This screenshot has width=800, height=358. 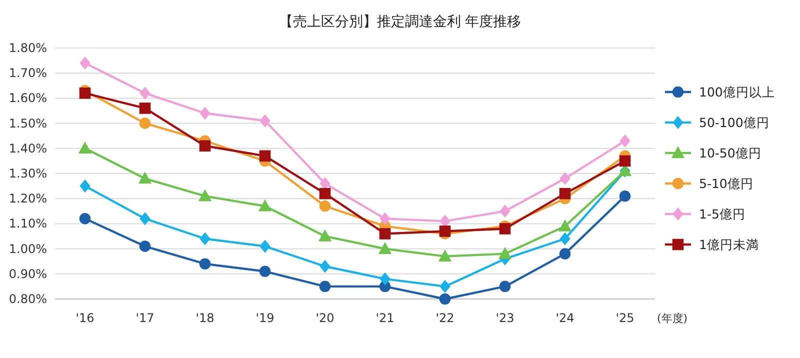 What do you see at coordinates (734, 122) in the screenshot?
I see `legend-label: 50-100億円` at bounding box center [734, 122].